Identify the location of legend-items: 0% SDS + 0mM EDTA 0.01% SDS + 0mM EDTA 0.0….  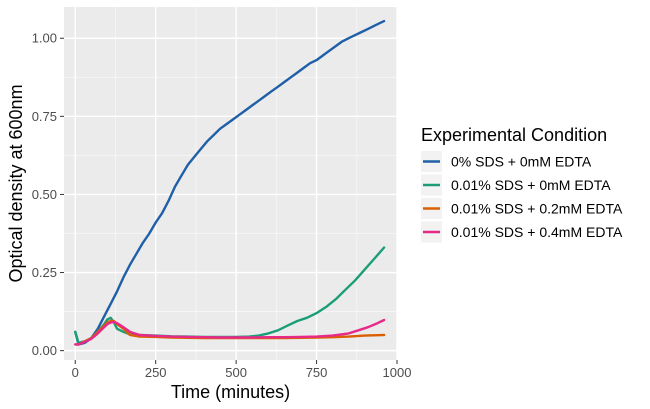
(522, 197).